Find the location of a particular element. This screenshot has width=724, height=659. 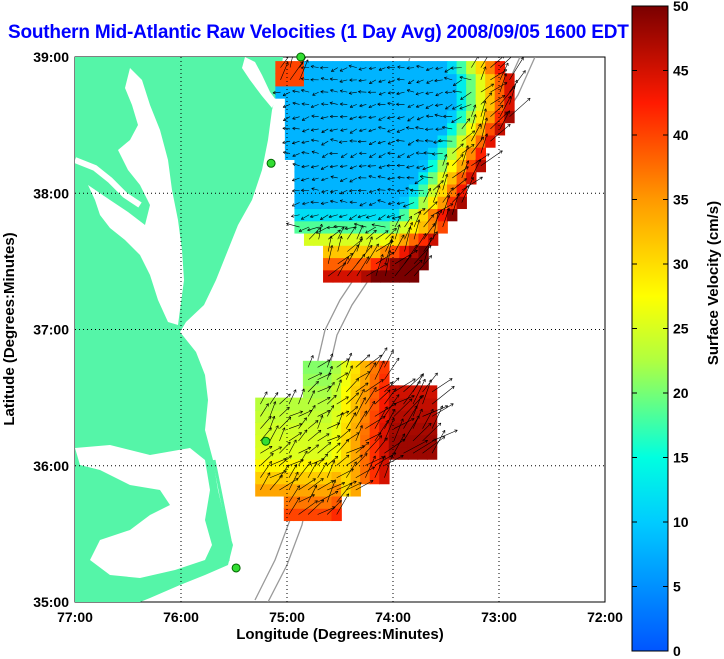

y-axis-label: Latitude (Degrees:Minutes) is located at coordinates (9, 328).